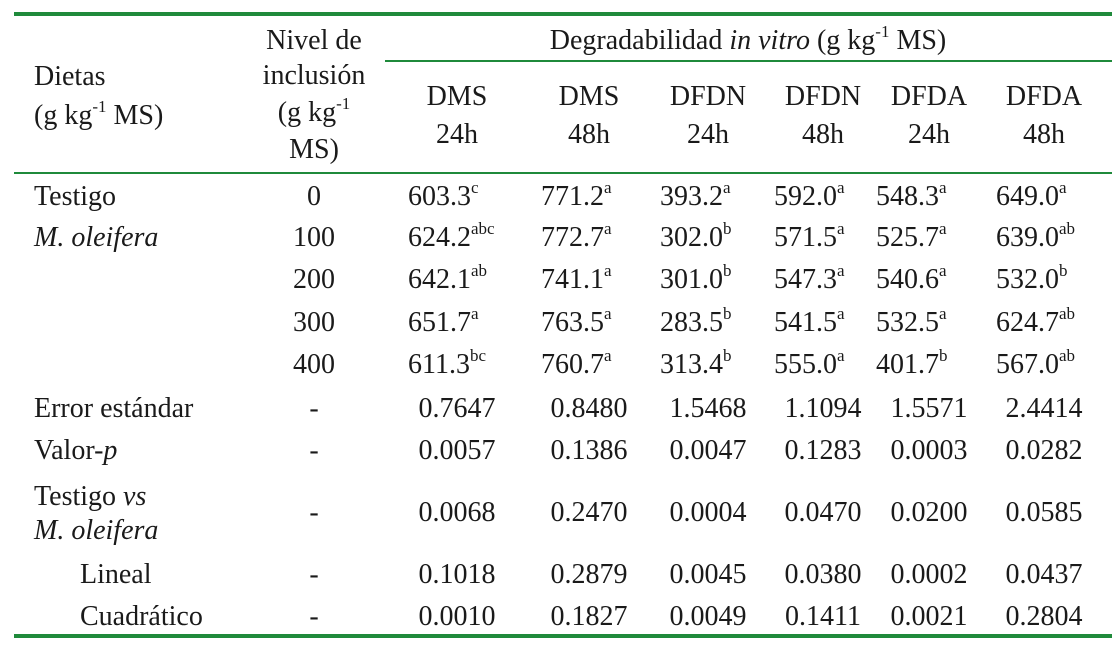  I want to click on table-cell: 540.6a, so click(911, 277).